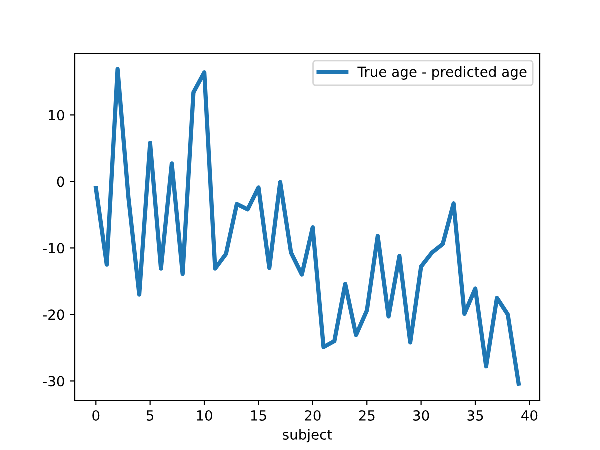 The width and height of the screenshot is (600, 450). Describe the element at coordinates (150, 415) in the screenshot. I see `x-tick-label: 5` at that location.